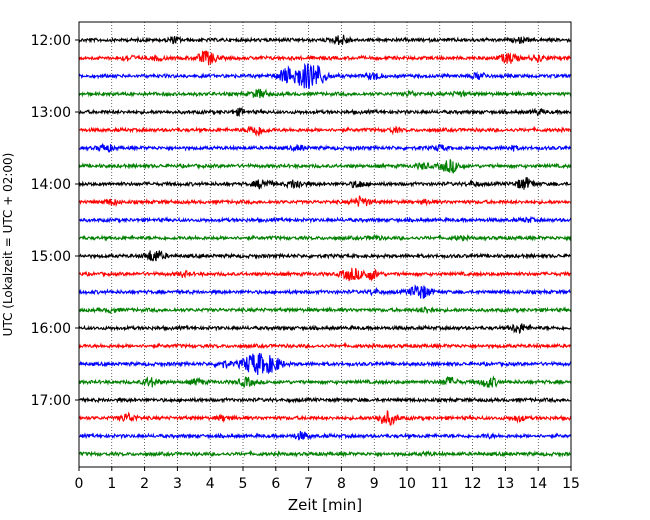 Image resolution: width=650 pixels, height=520 pixels. What do you see at coordinates (538, 484) in the screenshot?
I see `x-tick-label: 14` at bounding box center [538, 484].